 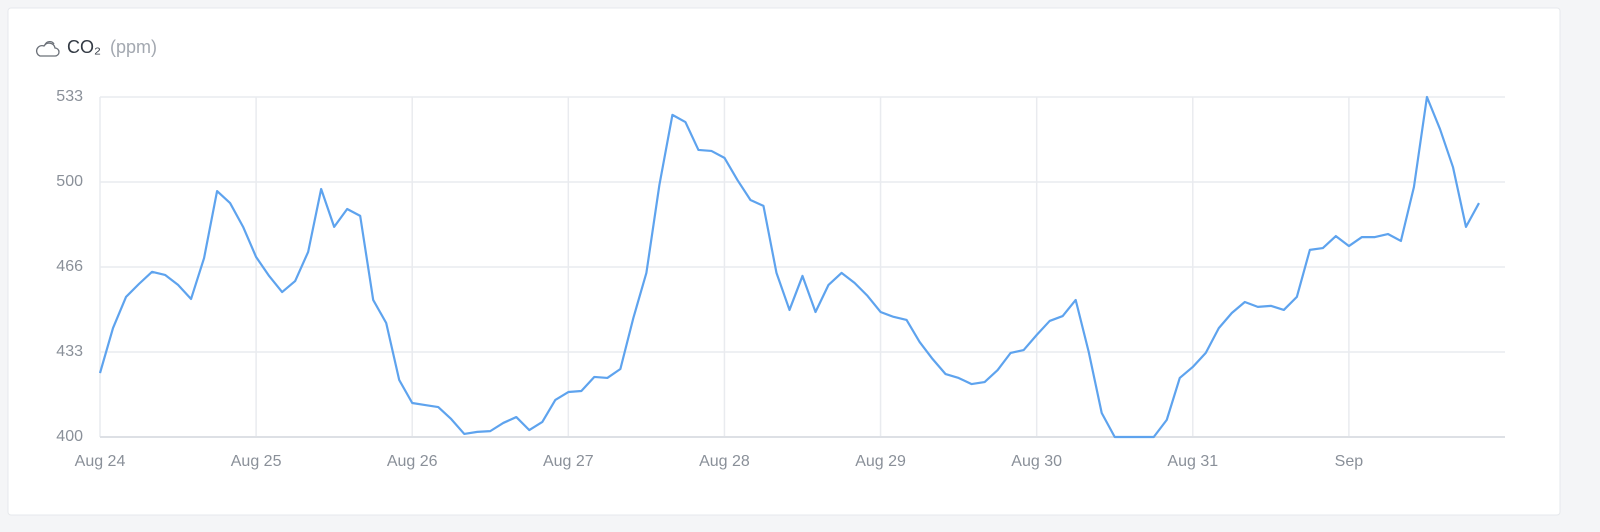 I want to click on x-tick-label: Sep, so click(x=1349, y=461).